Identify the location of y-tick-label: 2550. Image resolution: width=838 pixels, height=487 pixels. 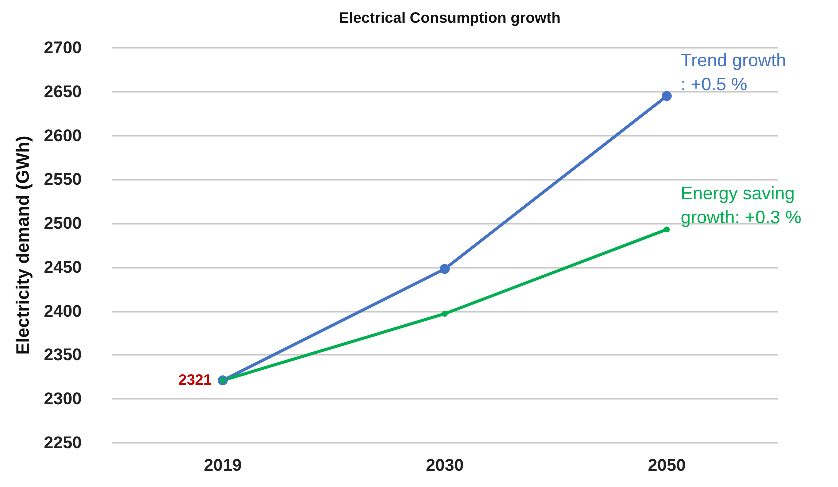
(63, 180).